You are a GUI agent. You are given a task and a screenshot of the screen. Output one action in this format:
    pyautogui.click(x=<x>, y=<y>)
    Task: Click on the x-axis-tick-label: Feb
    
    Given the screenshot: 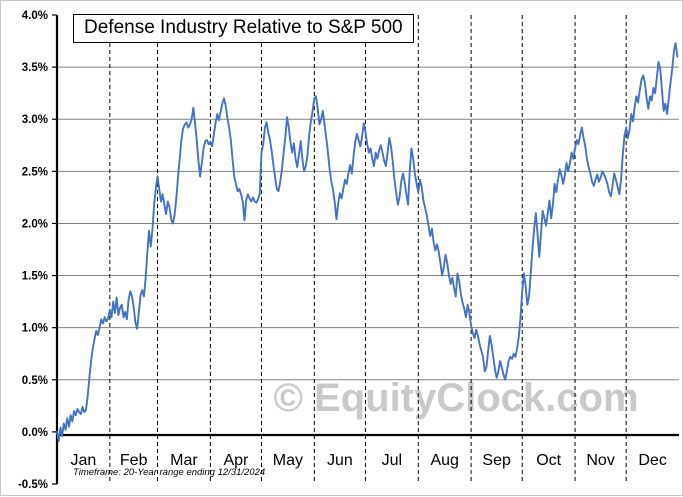 What is the action you would take?
    pyautogui.click(x=134, y=460)
    